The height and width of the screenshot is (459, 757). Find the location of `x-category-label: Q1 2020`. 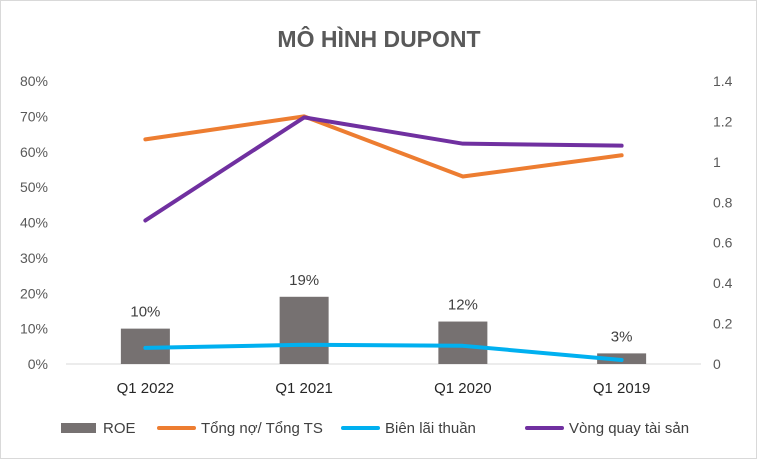

x-category-label: Q1 2020 is located at coordinates (463, 388).